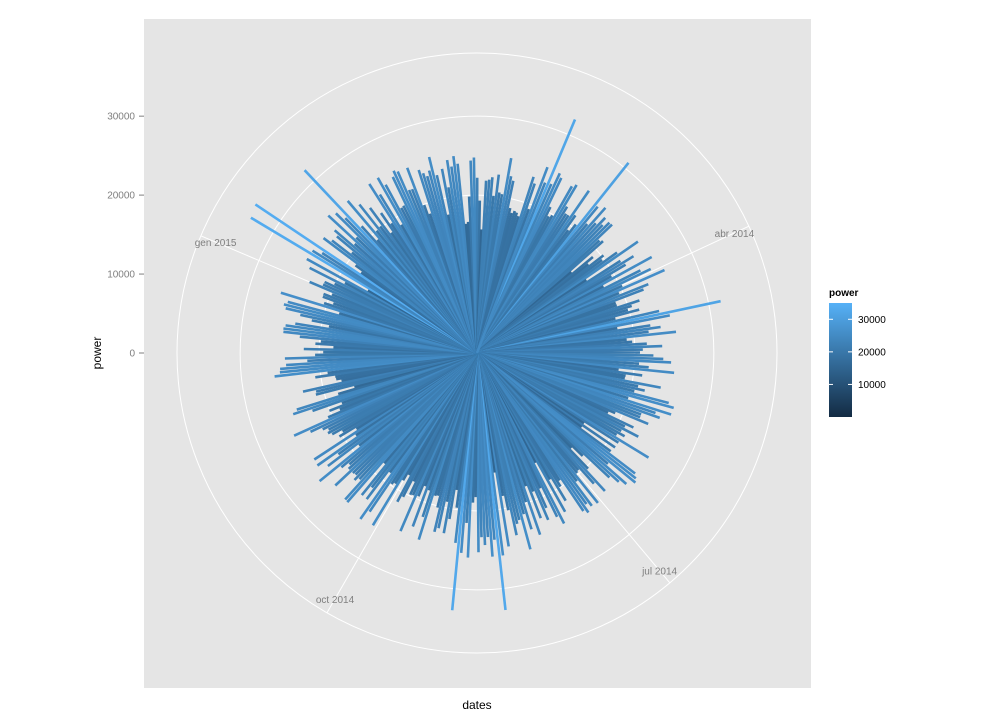 Image resolution: width=1000 pixels, height=724 pixels. I want to click on y-tick-label: 0, so click(132, 354).